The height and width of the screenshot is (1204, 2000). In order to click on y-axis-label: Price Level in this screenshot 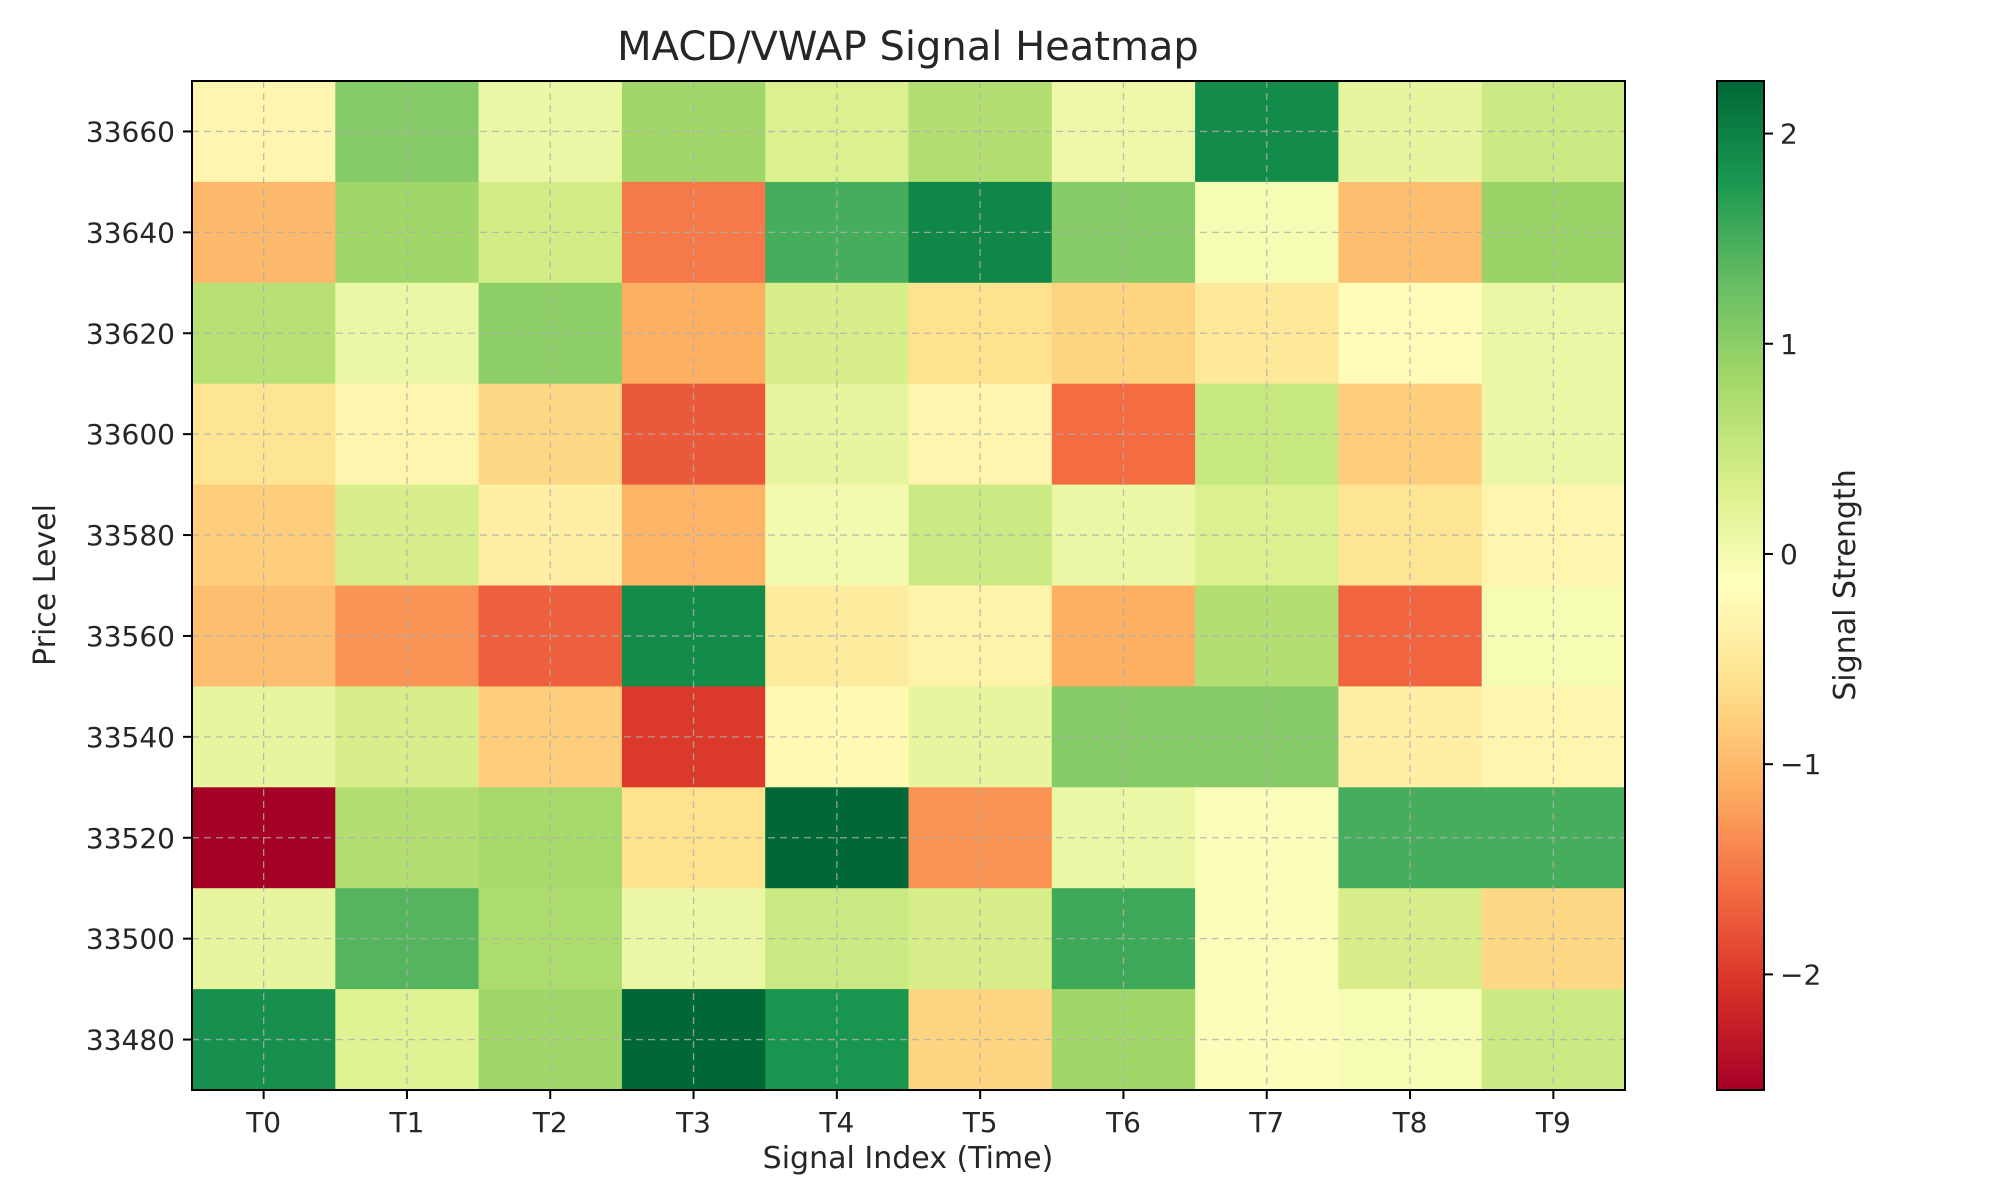, I will do `click(45, 585)`.